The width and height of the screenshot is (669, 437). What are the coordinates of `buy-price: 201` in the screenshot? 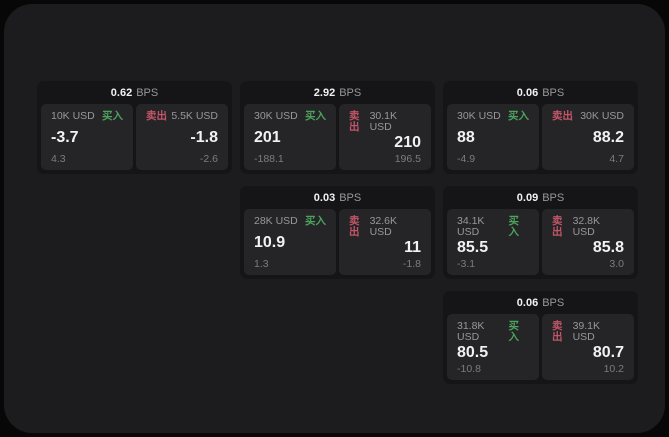 It's located at (267, 137).